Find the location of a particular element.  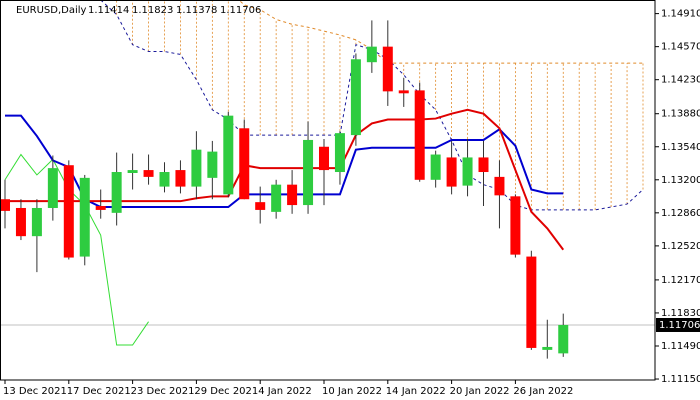

y-tick-label: 1.13540 is located at coordinates (680, 147).